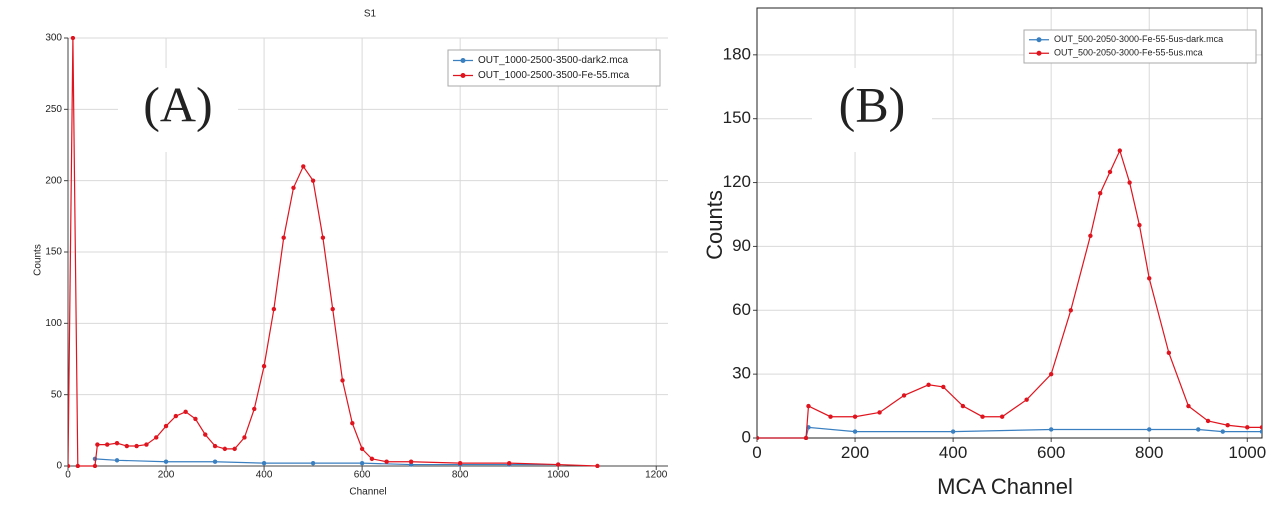 The height and width of the screenshot is (528, 1280). What do you see at coordinates (554, 75) in the screenshot?
I see `legend-label: OUT_1000-2500-3500-Fe-55.mca` at bounding box center [554, 75].